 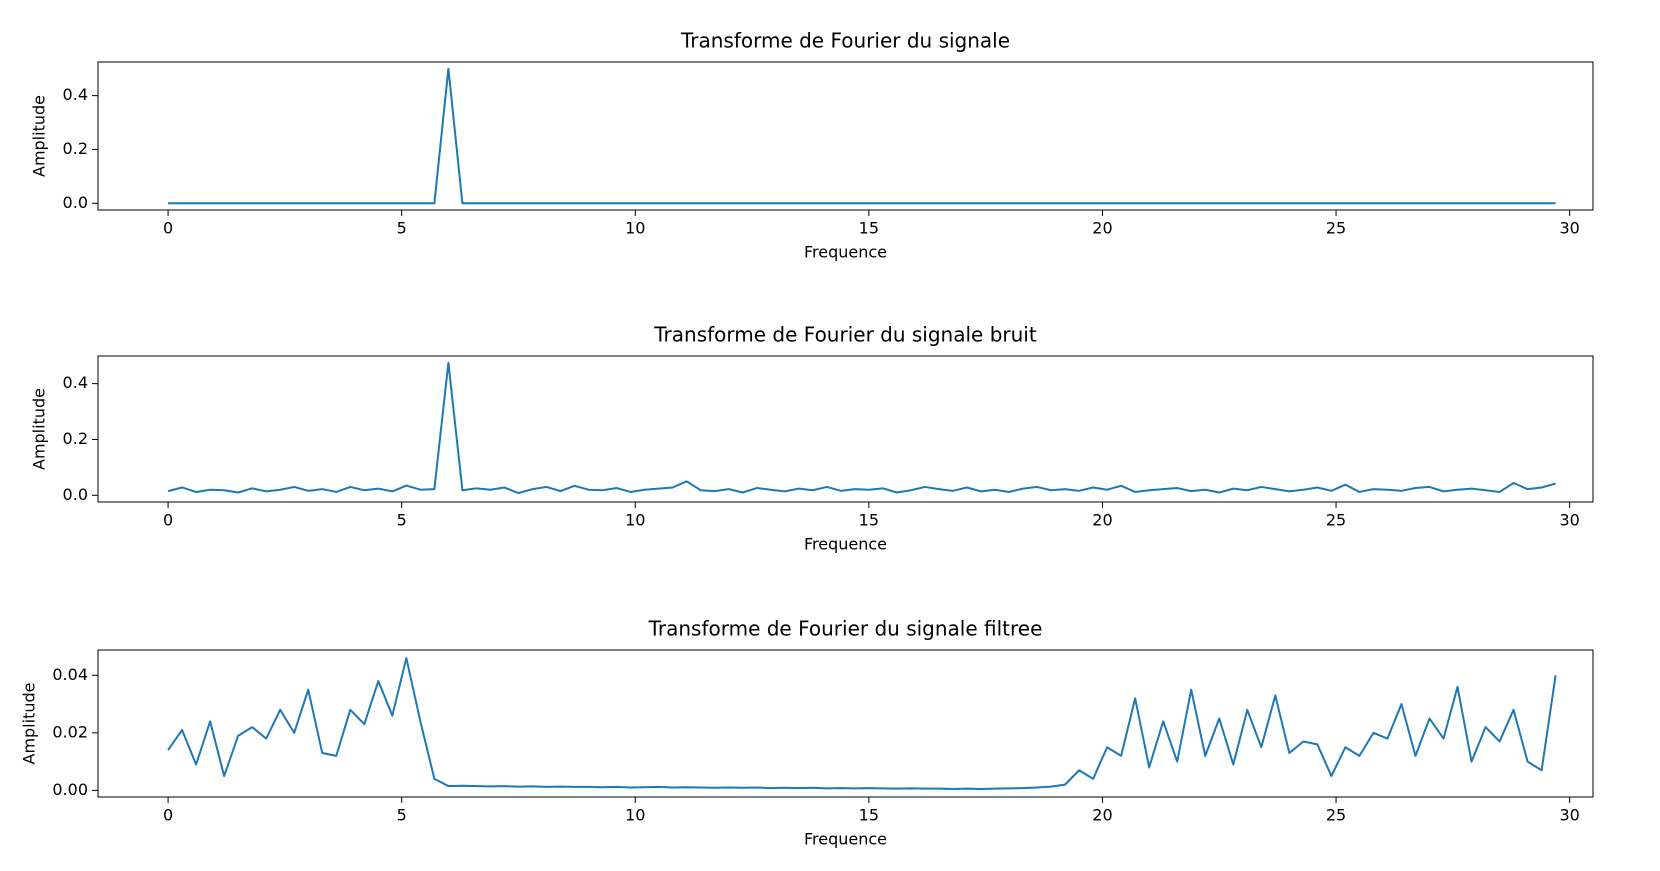 I want to click on chart-title: Transforme de Fourier du signale filtree, so click(x=845, y=629).